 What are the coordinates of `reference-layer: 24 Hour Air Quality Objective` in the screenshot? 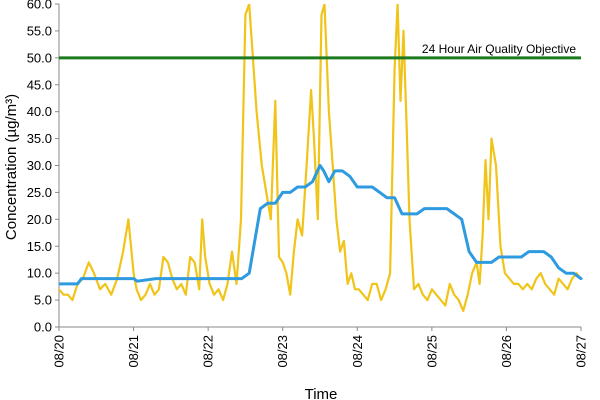 It's located at (320, 51).